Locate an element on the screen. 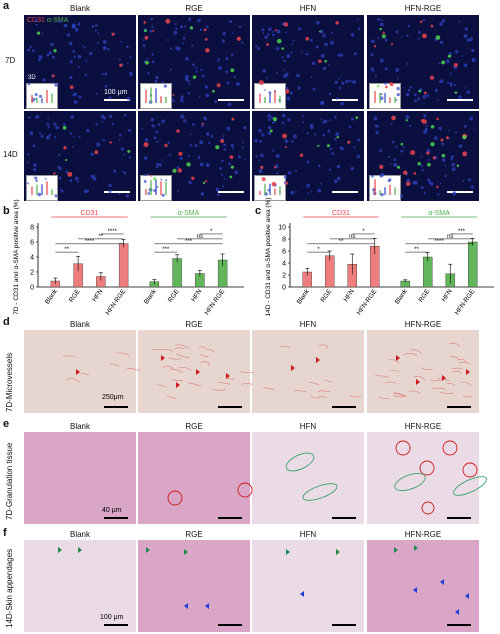 The height and width of the screenshot is (634, 500). fluor-14d-rge is located at coordinates (194, 156).